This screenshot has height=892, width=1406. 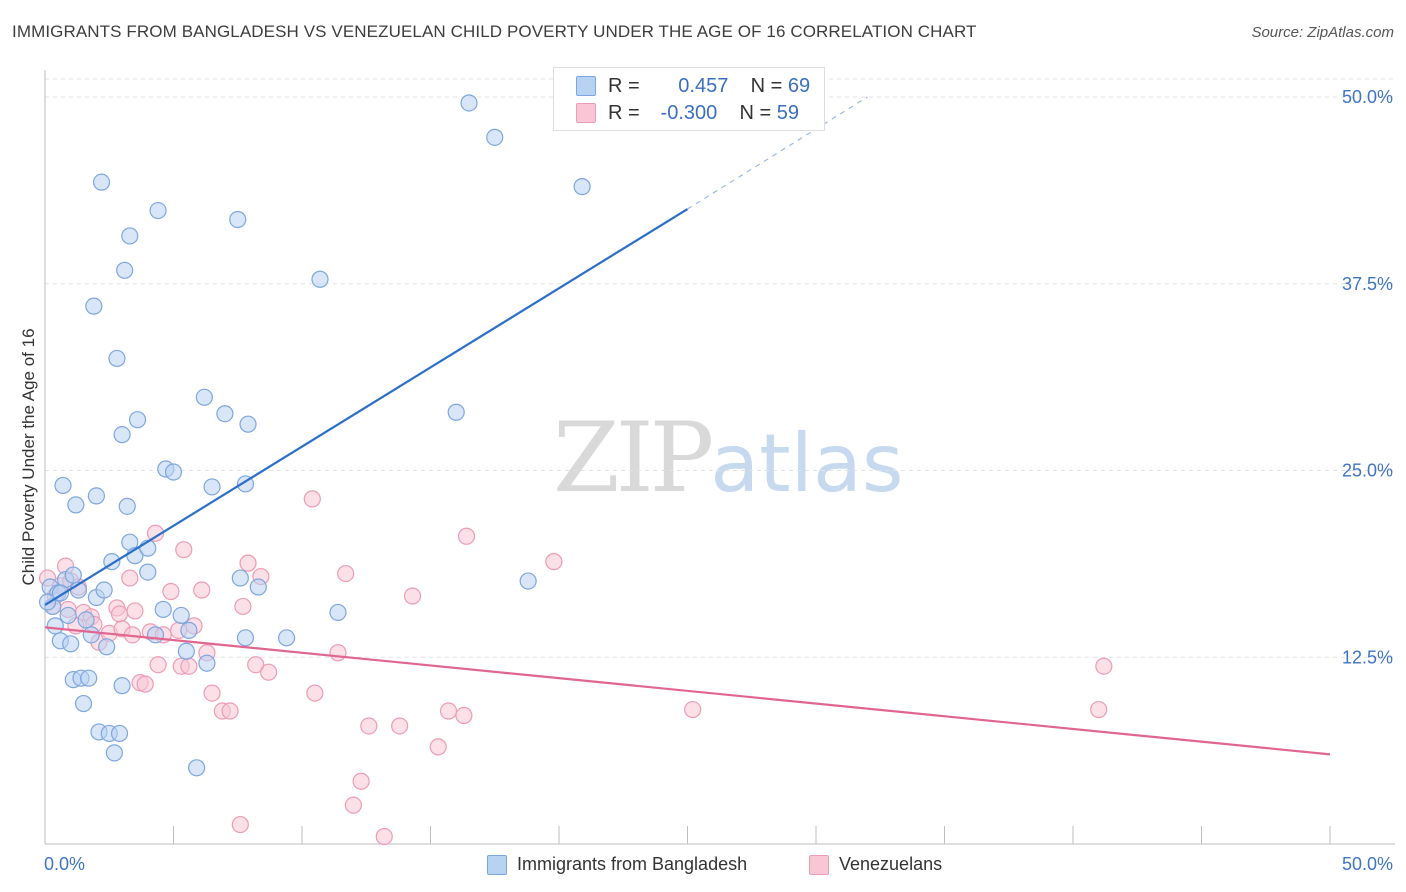 I want to click on watermark-zip: ZIP, so click(x=633, y=458).